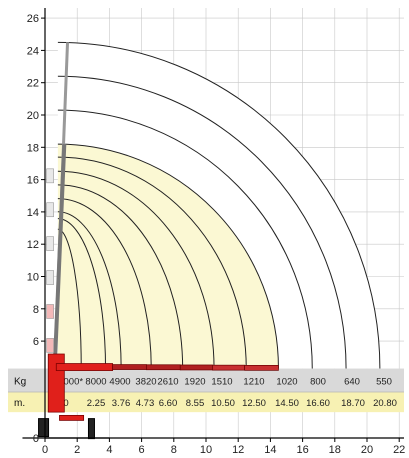 The width and height of the screenshot is (409, 458). I want to click on outreach-value: 6.60, so click(168, 403).